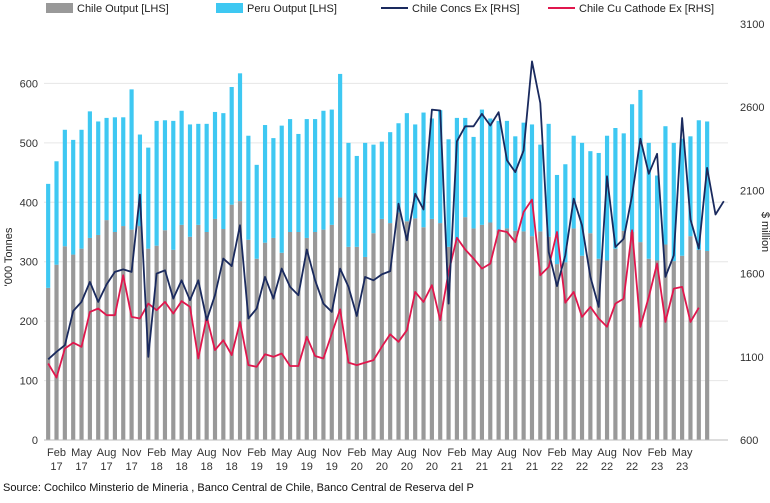  What do you see at coordinates (29, 203) in the screenshot?
I see `y-left-tick-label: 400` at bounding box center [29, 203].